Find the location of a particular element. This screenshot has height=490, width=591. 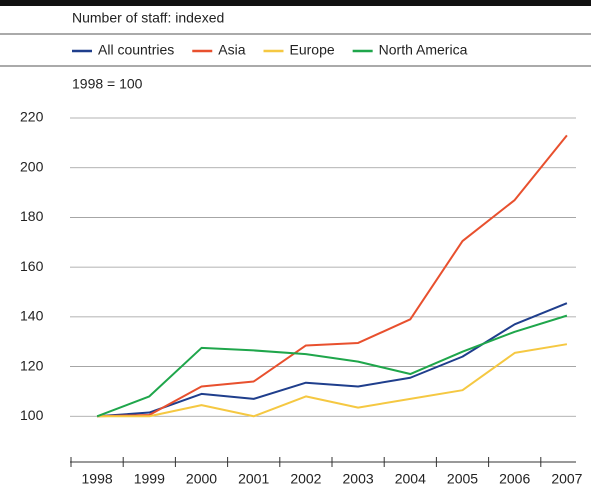

x-tick-label: 1999 is located at coordinates (149, 479).